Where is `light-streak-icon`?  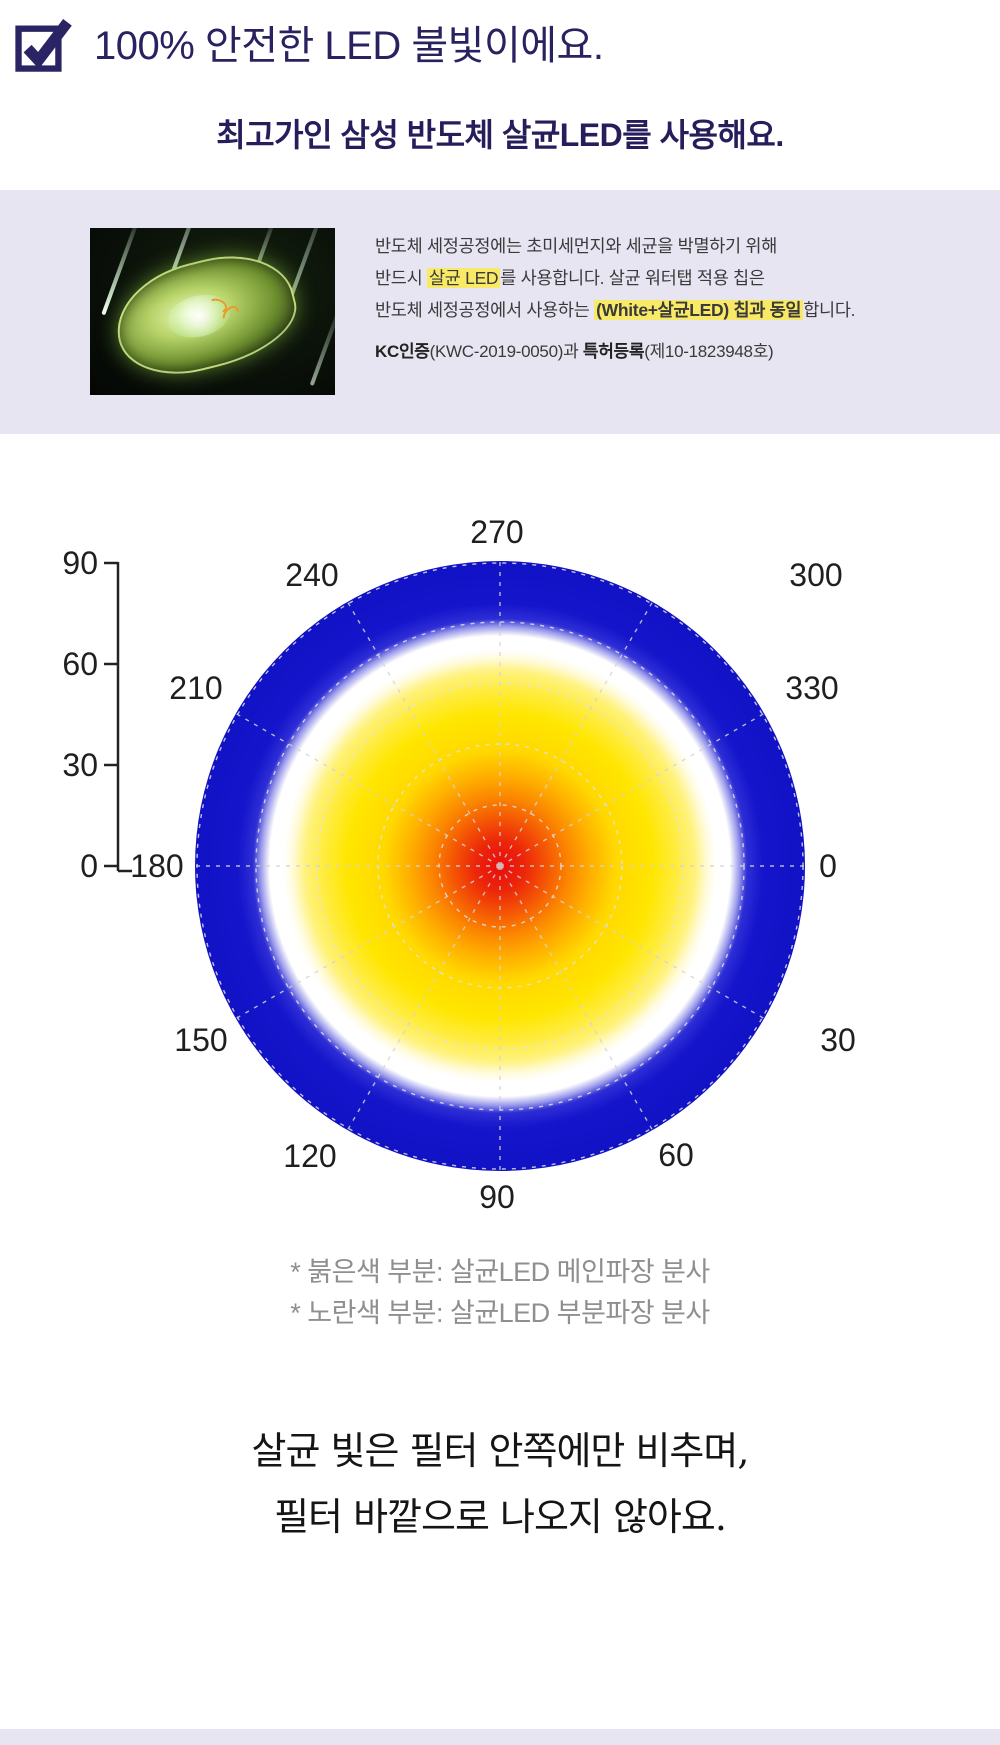 light-streak-icon is located at coordinates (322, 343).